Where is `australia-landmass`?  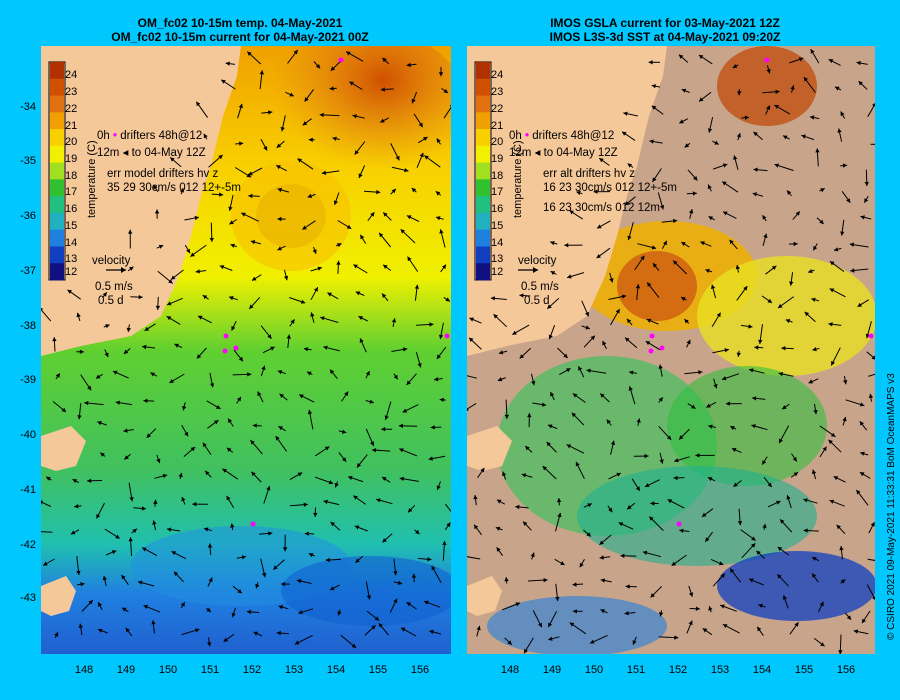 australia-landmass is located at coordinates (141, 201).